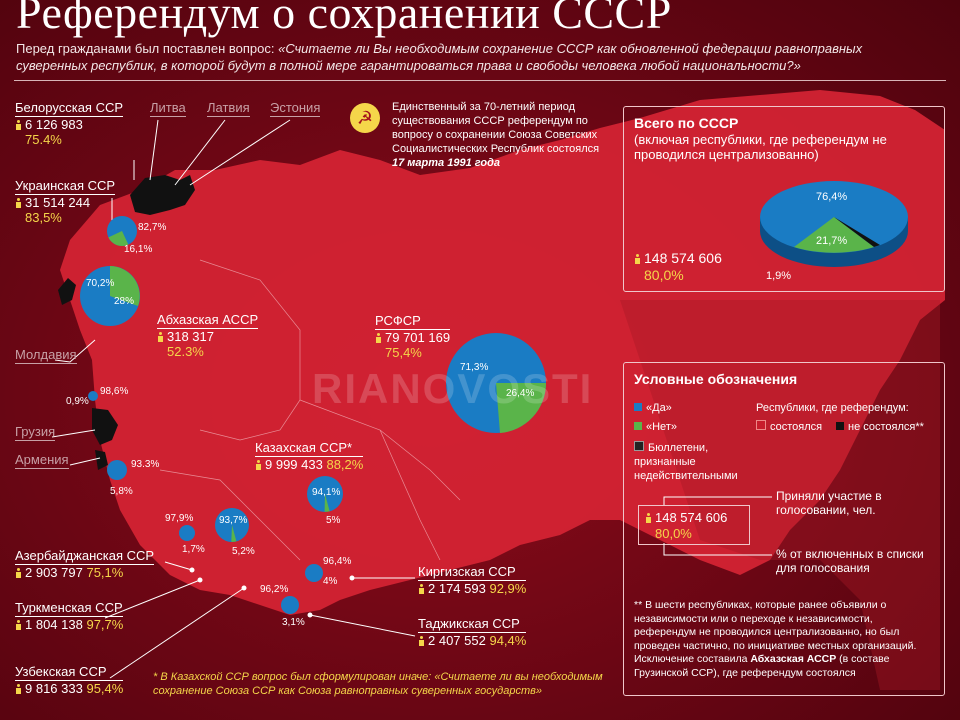 This screenshot has height=720, width=960. What do you see at coordinates (54, 624) in the screenshot?
I see `turkmen-voters: 1 804 138` at bounding box center [54, 624].